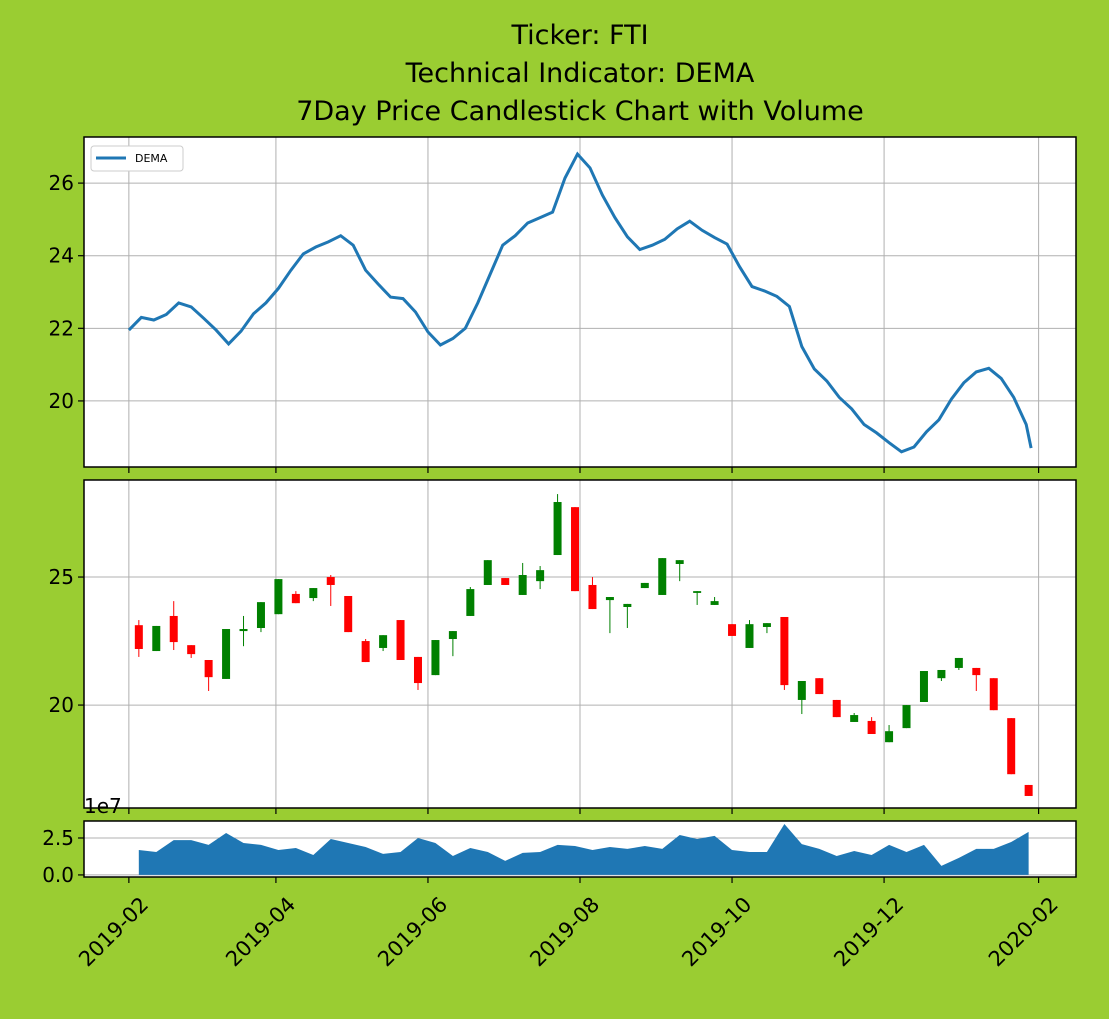 This screenshot has height=1019, width=1109. What do you see at coordinates (61, 328) in the screenshot?
I see `y-tick-label: 22` at bounding box center [61, 328].